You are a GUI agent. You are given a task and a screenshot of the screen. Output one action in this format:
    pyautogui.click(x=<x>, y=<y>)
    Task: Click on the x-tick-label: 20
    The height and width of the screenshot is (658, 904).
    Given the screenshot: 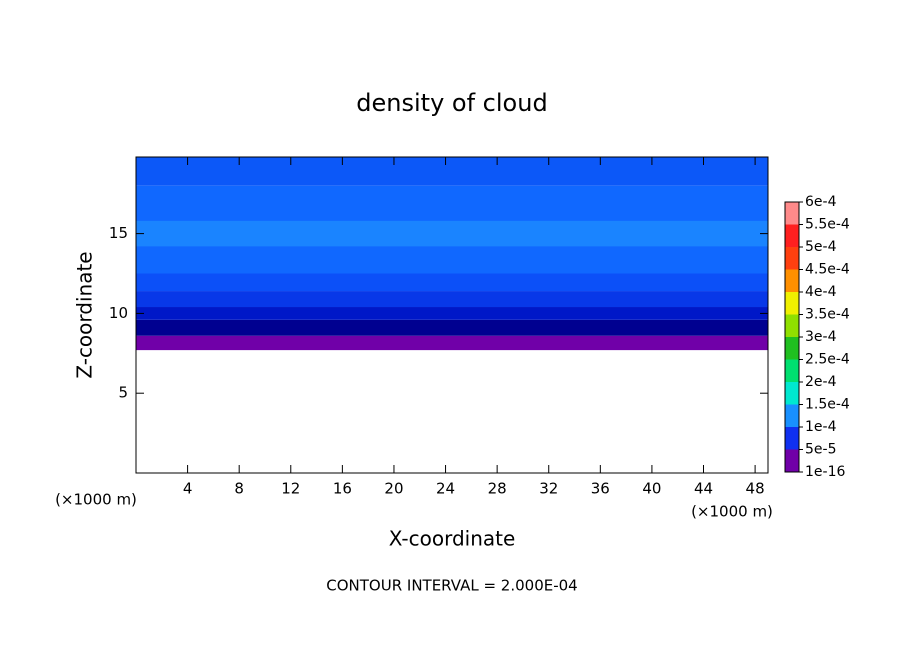 What is the action you would take?
    pyautogui.click(x=393, y=489)
    